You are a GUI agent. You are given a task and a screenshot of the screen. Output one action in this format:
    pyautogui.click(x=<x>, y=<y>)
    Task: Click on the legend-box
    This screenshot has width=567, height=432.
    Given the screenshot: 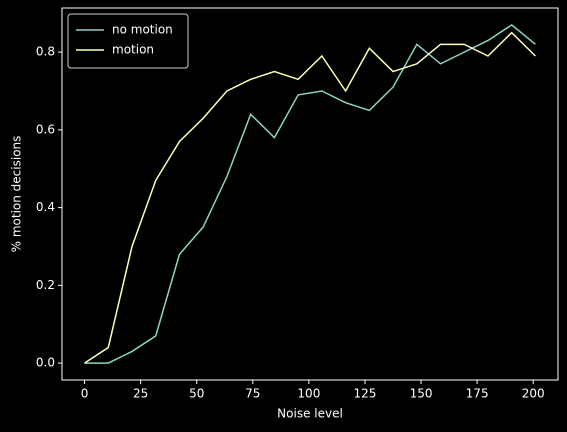 What is the action you would take?
    pyautogui.click(x=128, y=41)
    